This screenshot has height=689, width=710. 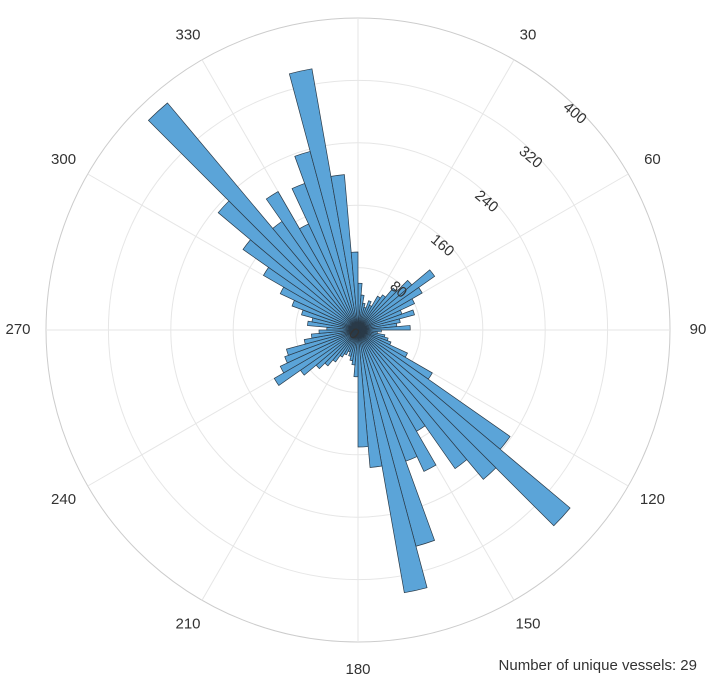 What do you see at coordinates (187, 35) in the screenshot?
I see `theta-tick-label: 330` at bounding box center [187, 35].